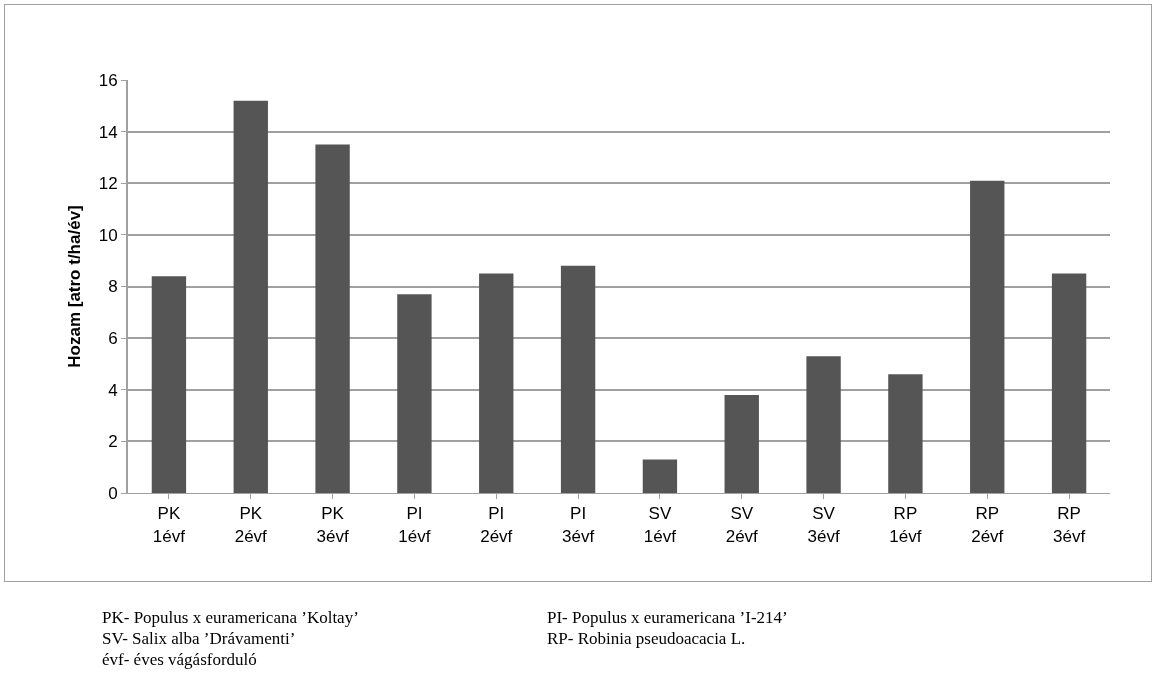  Describe the element at coordinates (905, 525) in the screenshot. I see `x-tick-label: RP 1évf` at that location.